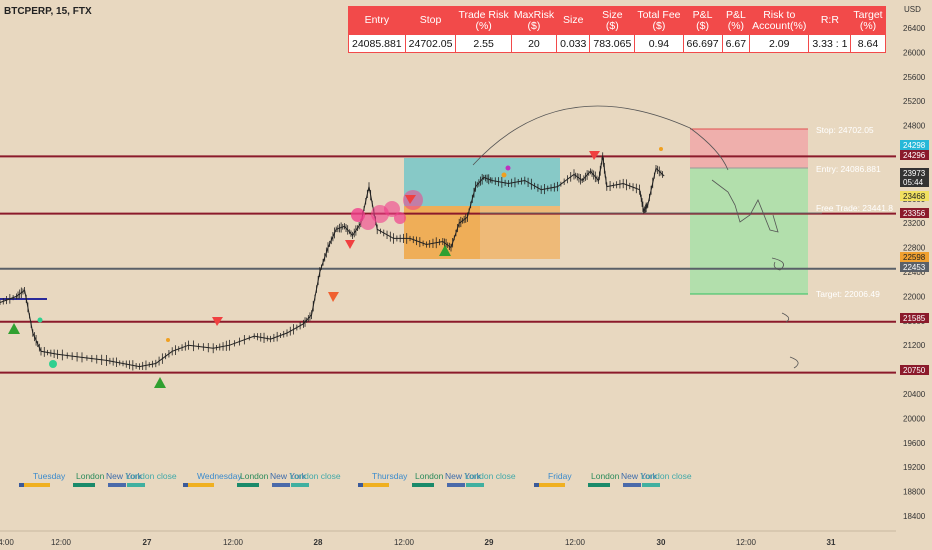 This screenshot has width=932, height=550. I want to click on price-tag-label: 22453, so click(914, 267).